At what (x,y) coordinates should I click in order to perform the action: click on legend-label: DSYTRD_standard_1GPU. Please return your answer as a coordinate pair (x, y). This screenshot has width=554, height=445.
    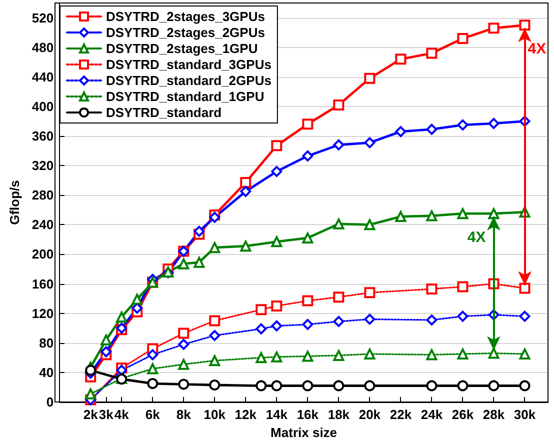
    Looking at the image, I should click on (185, 96).